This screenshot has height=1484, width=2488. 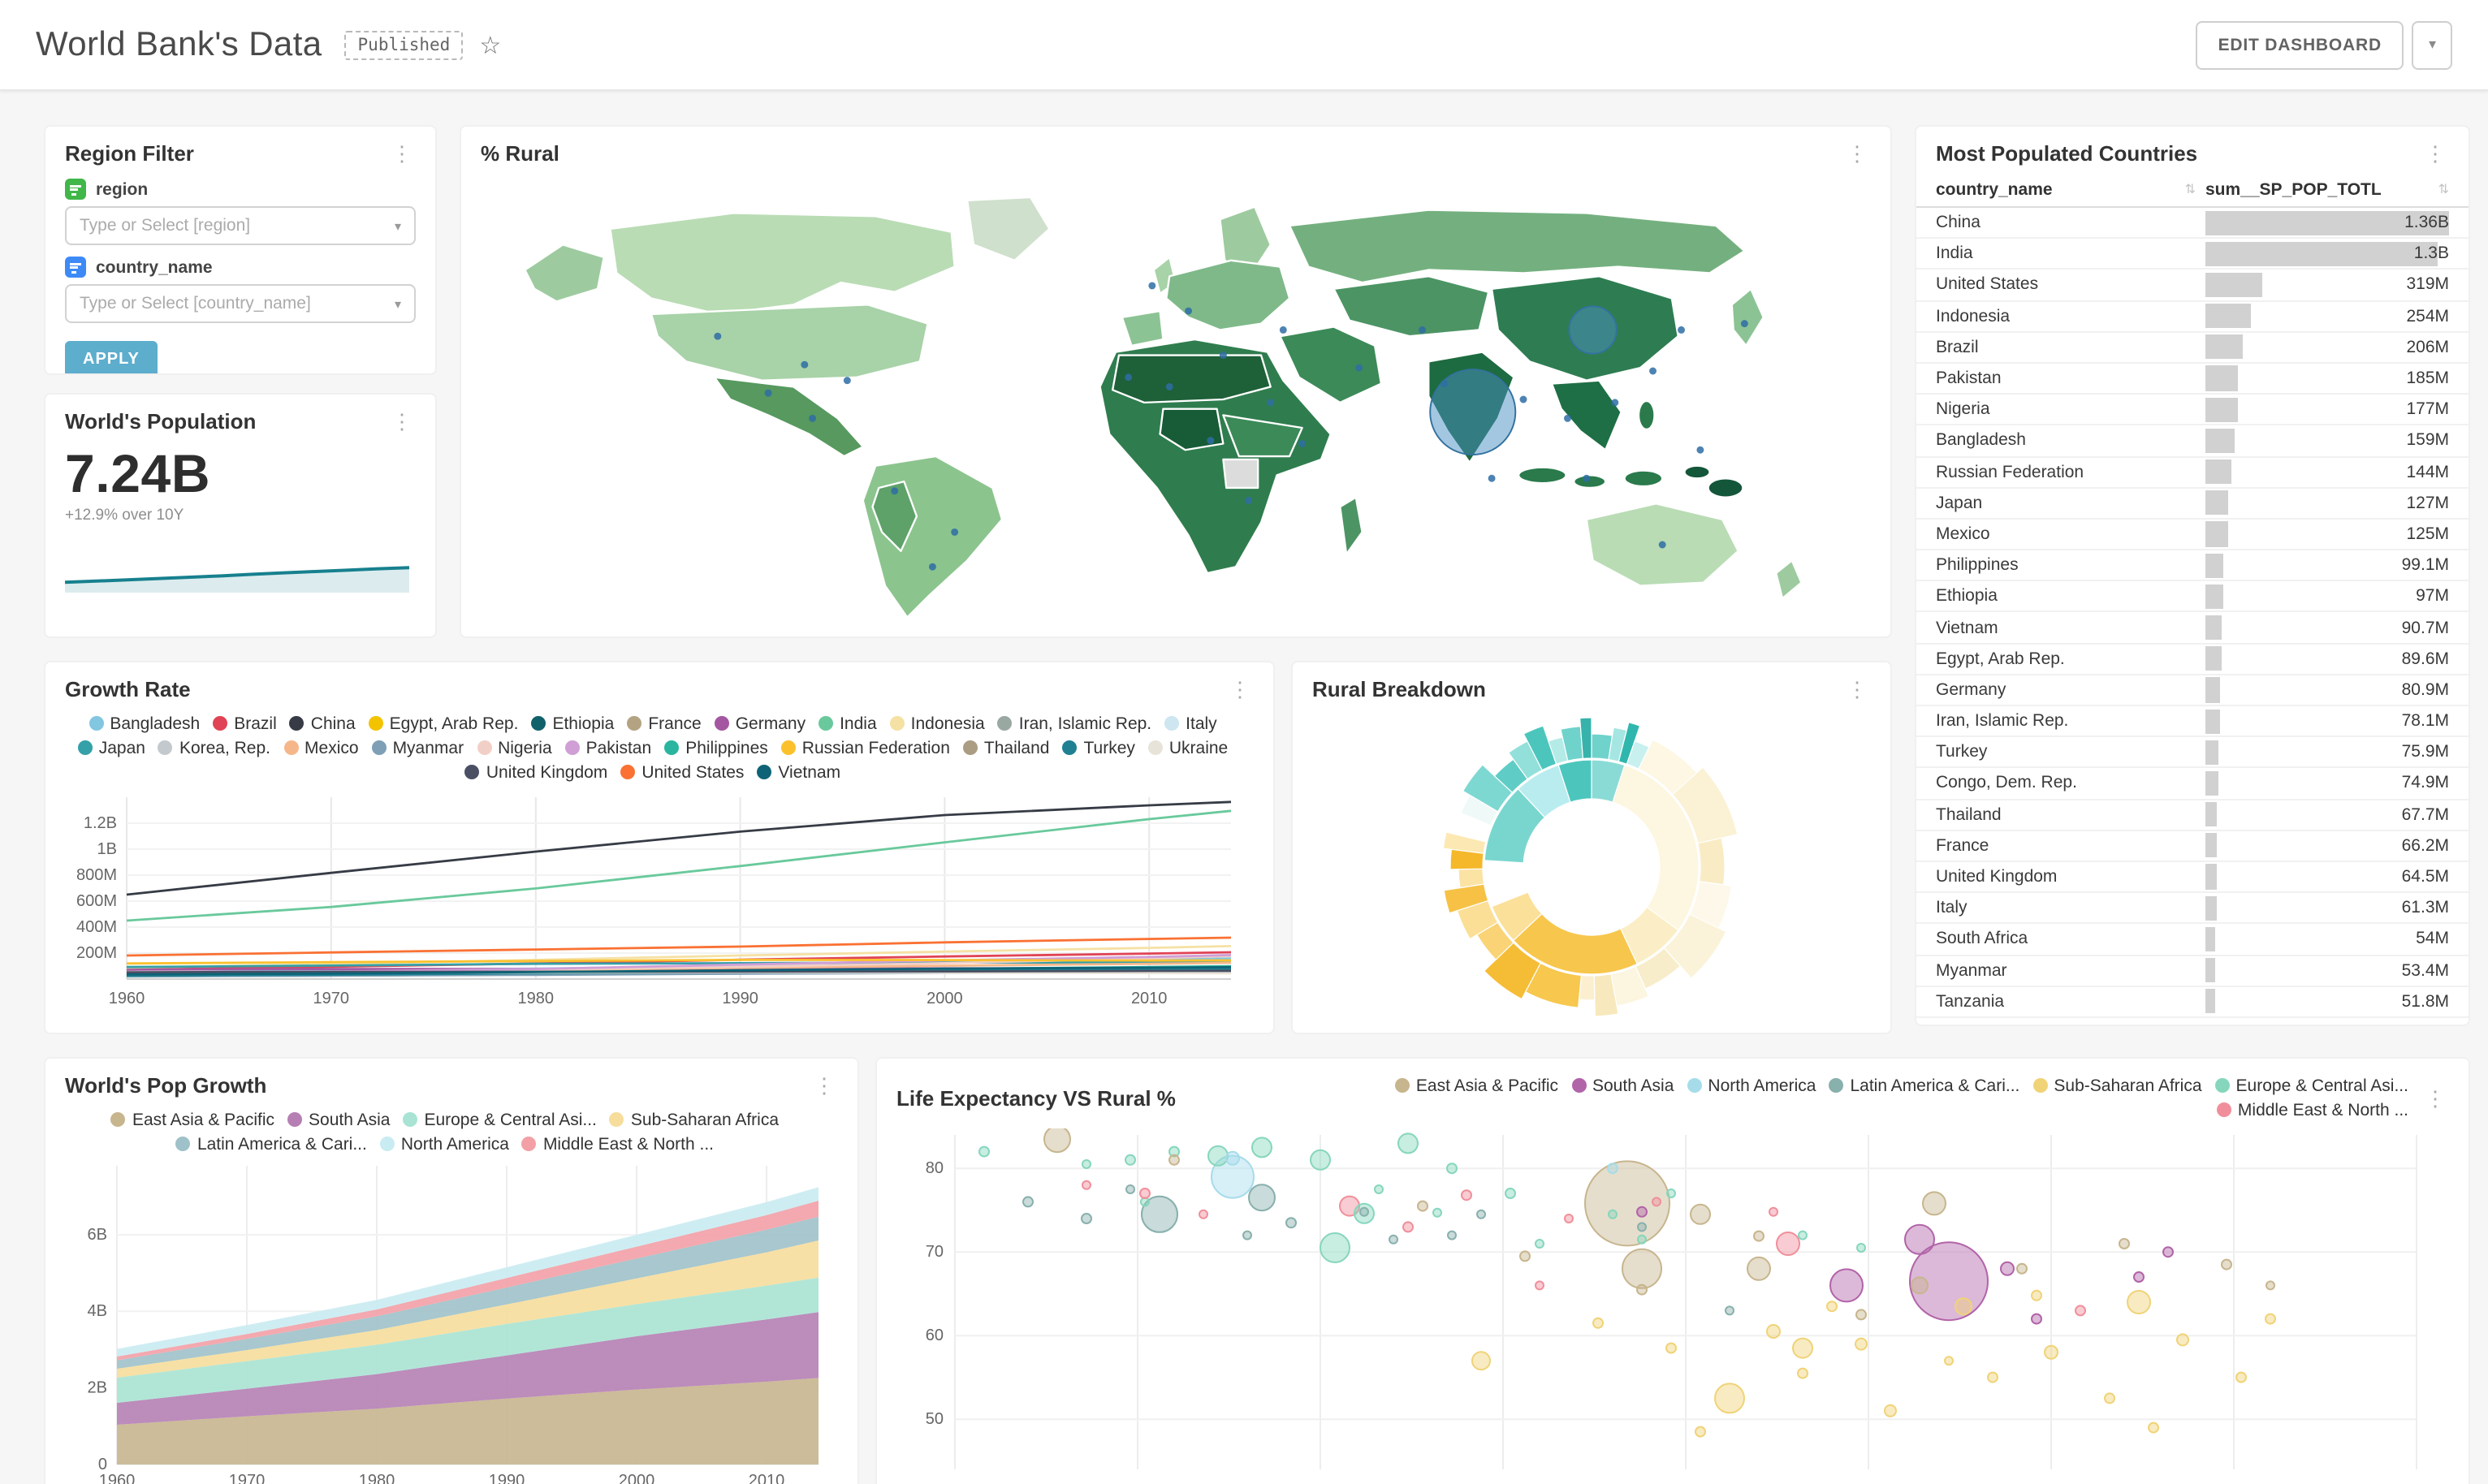 What do you see at coordinates (2192, 255) in the screenshot?
I see `table-row: India 1.3B` at bounding box center [2192, 255].